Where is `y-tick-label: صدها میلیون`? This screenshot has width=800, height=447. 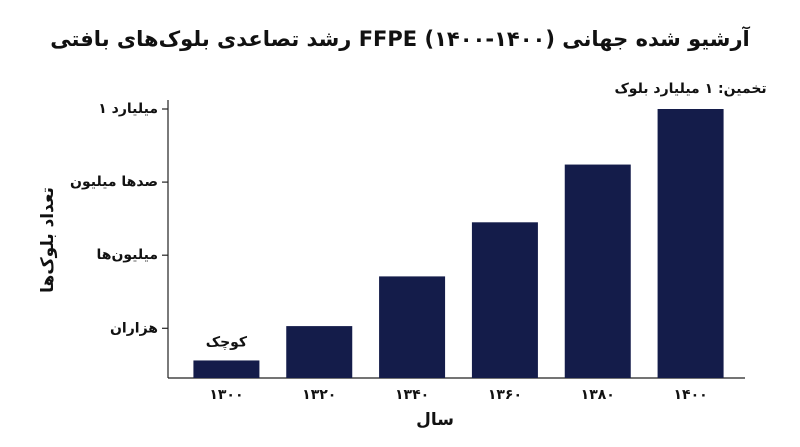
y-tick-label: صدها میلیون is located at coordinates (114, 182).